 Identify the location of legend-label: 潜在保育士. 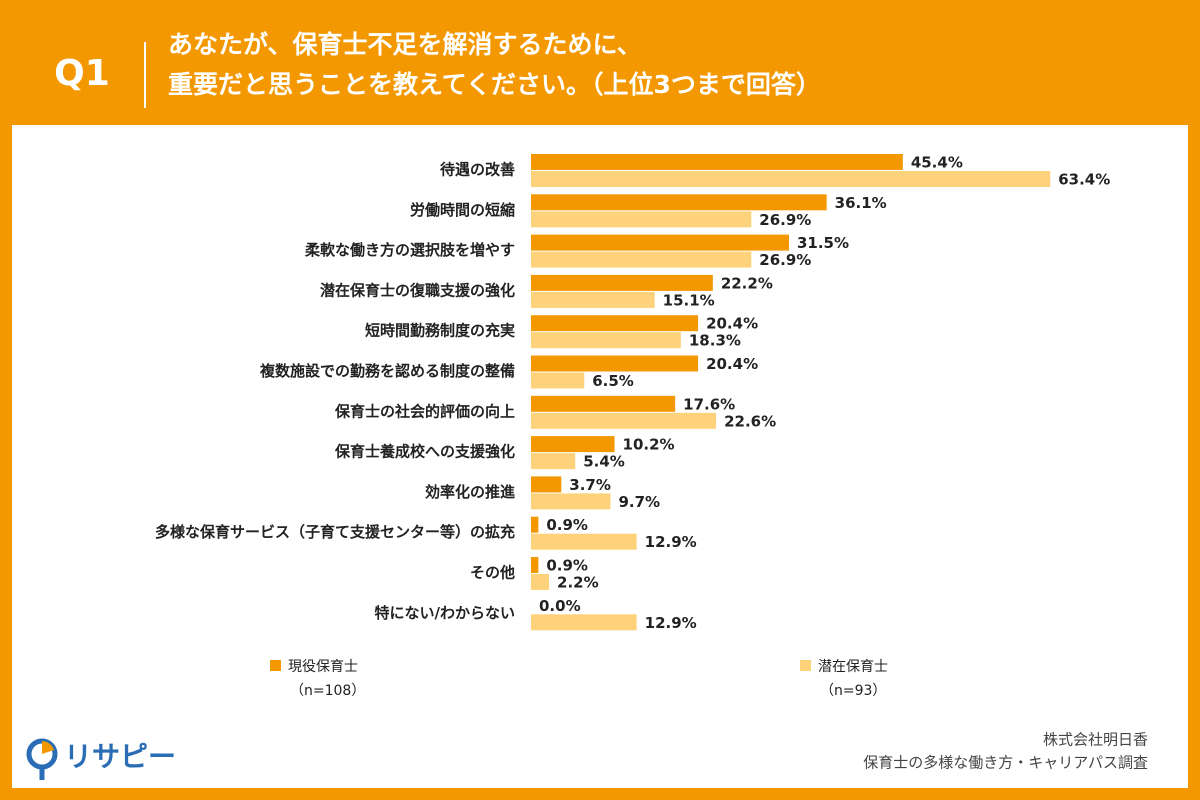
(853, 667).